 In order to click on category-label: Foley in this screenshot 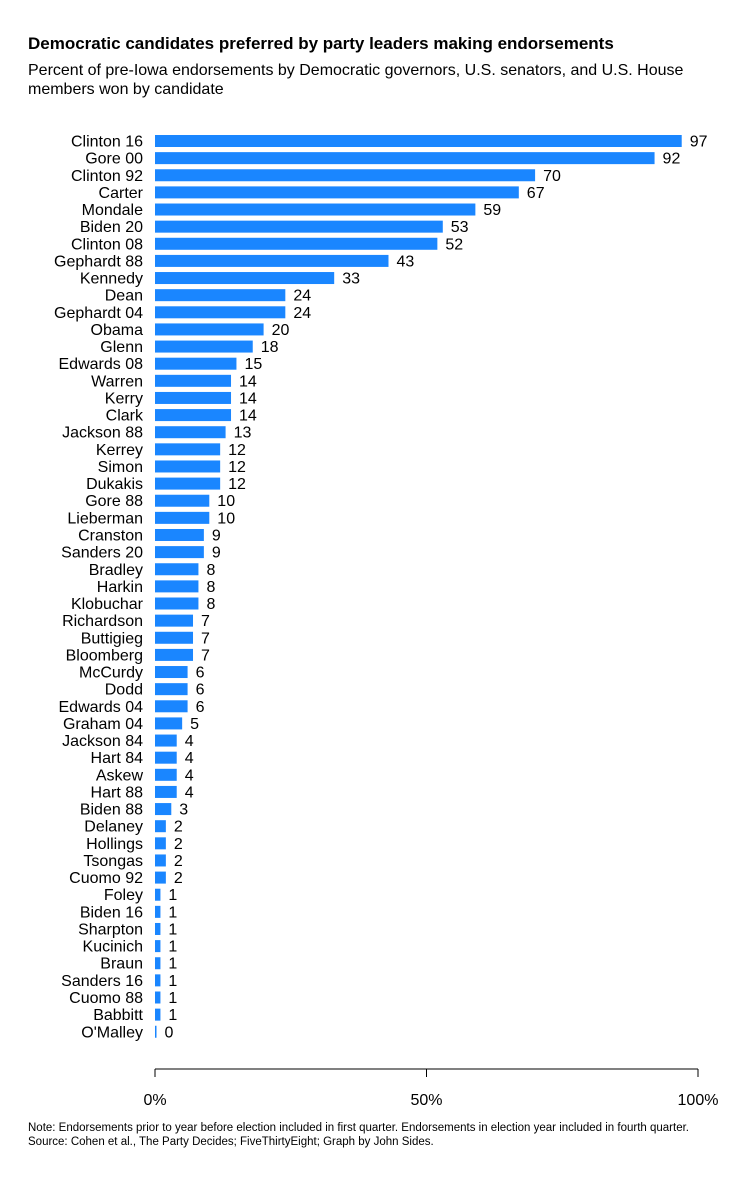, I will do `click(123, 895)`.